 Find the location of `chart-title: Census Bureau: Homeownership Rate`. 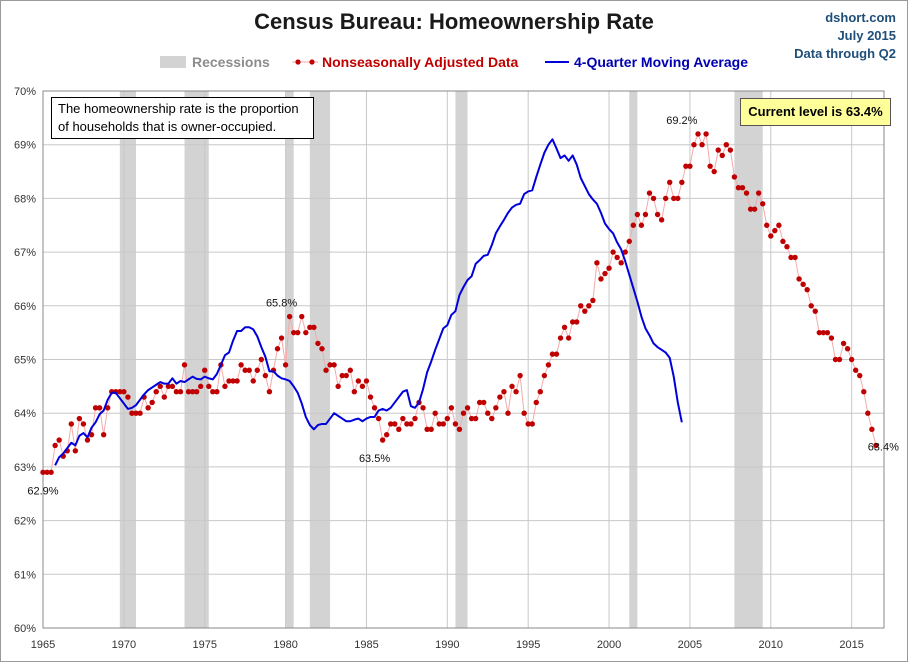

chart-title: Census Bureau: Homeownership Rate is located at coordinates (454, 21).